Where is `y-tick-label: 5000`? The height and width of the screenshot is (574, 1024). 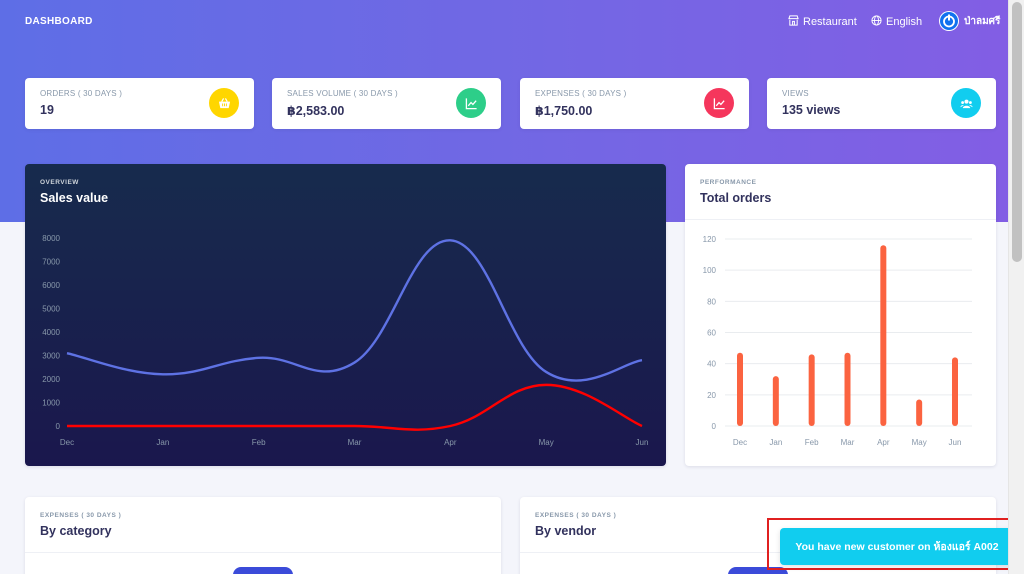
y-tick-label: 5000 is located at coordinates (51, 309).